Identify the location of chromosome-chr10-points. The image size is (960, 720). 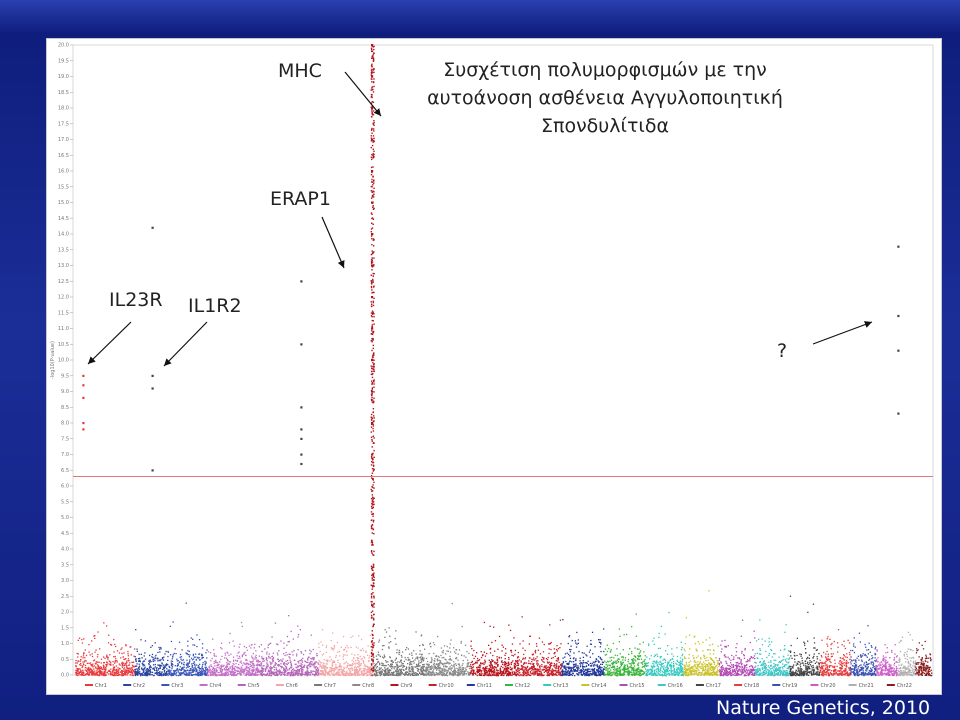
(539, 646).